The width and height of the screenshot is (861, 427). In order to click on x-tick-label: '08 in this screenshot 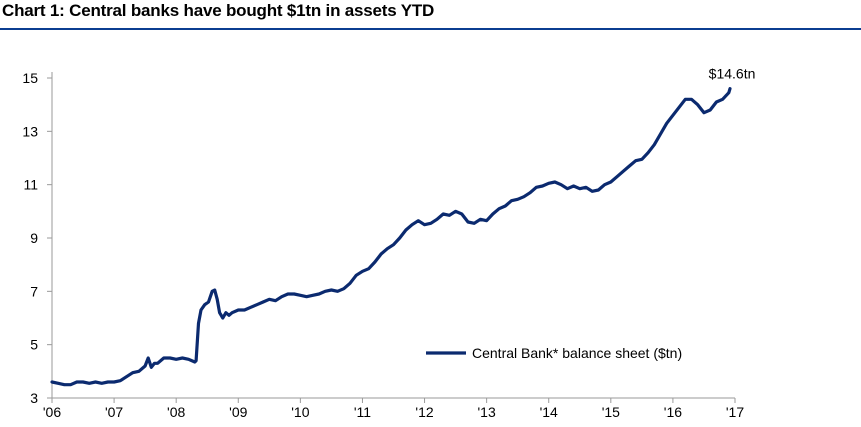, I will do `click(176, 412)`.